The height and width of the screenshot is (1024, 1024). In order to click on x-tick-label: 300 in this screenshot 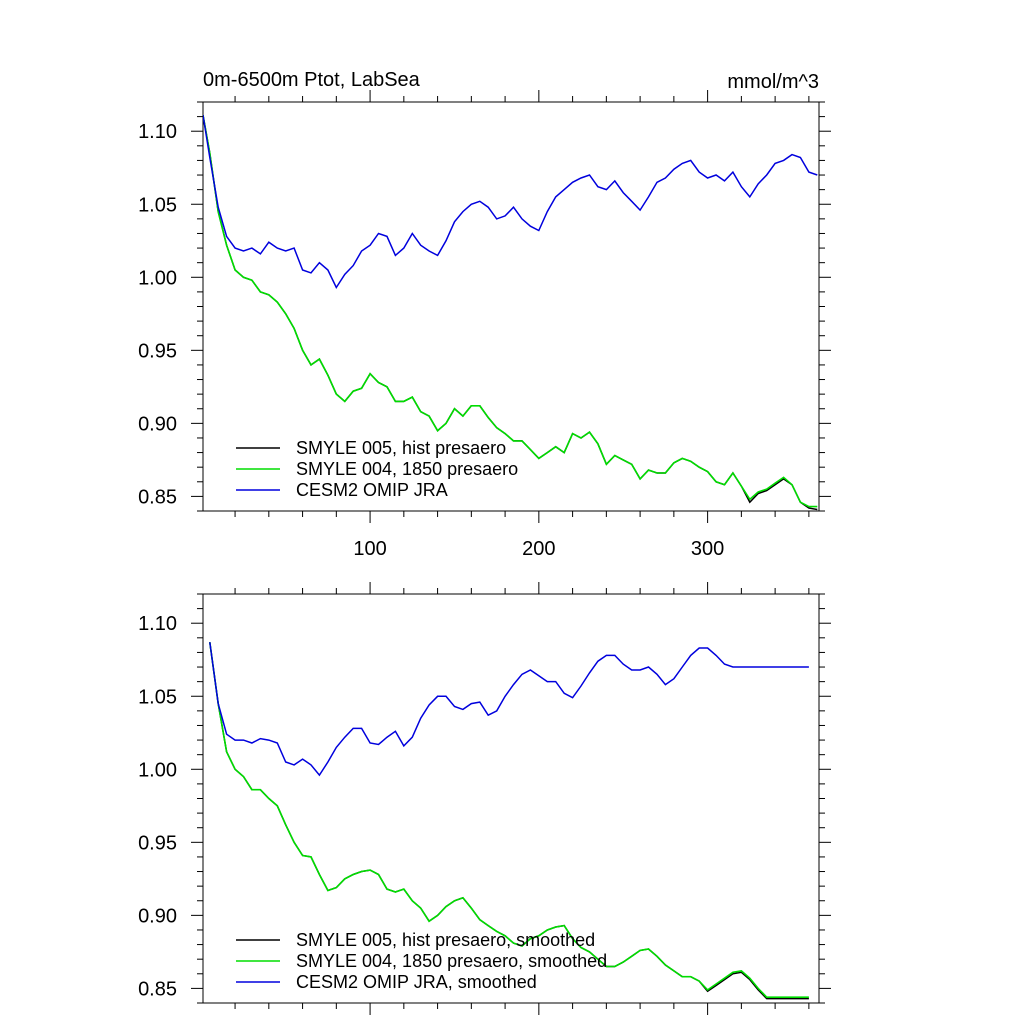, I will do `click(707, 549)`.